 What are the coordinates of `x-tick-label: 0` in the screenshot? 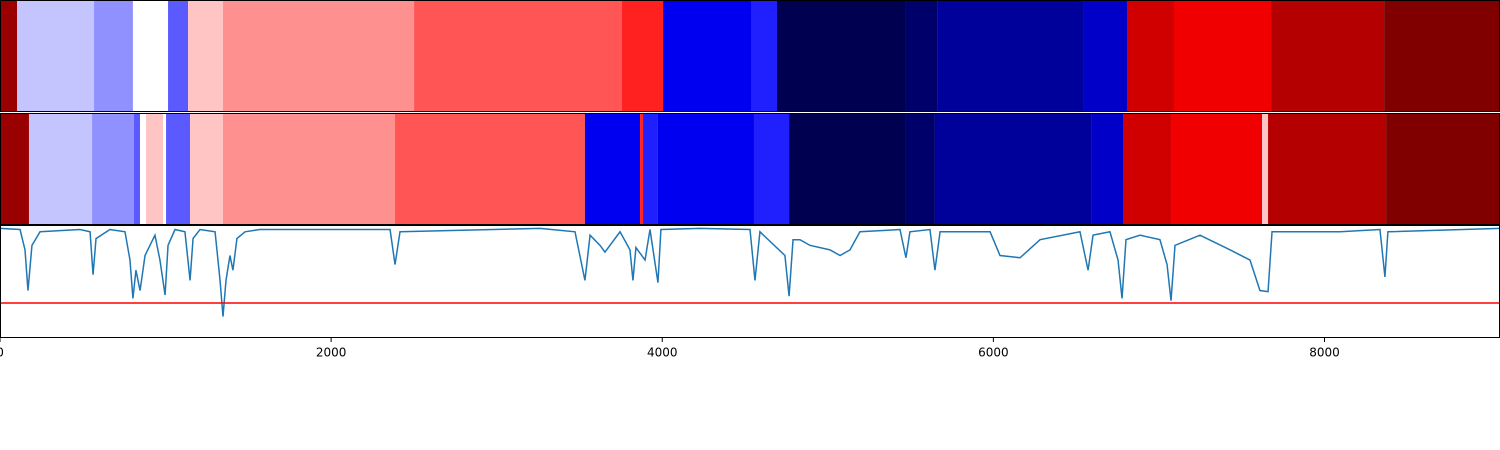 It's located at (2, 353).